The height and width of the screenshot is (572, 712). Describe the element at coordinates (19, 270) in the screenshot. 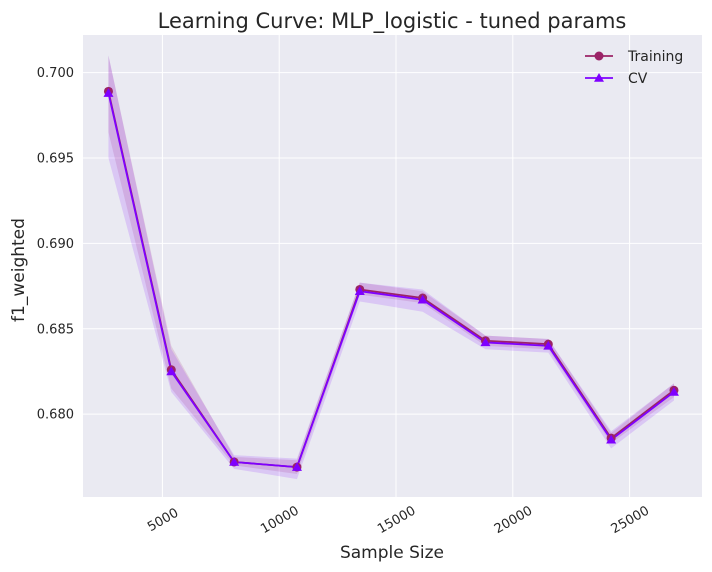

I see `y-axis-label: f1_weighted` at that location.